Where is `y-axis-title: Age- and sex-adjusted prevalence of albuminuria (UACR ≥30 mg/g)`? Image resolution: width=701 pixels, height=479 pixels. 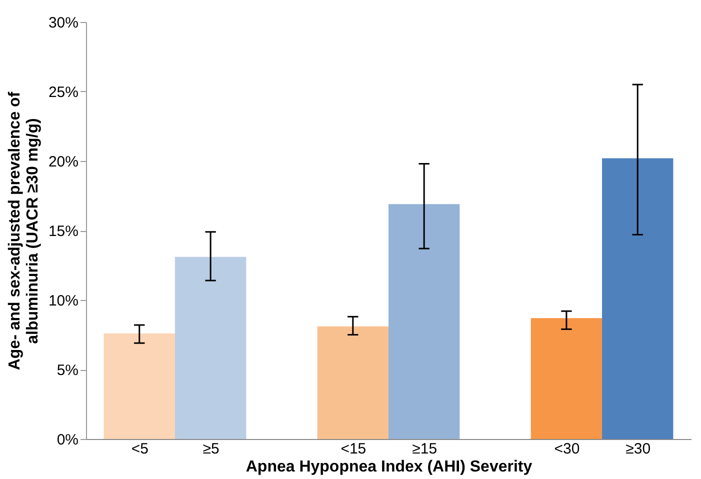 y-axis-title: Age- and sex-adjusted prevalence of albuminuria (UACR ≥30 mg/g) is located at coordinates (24, 230).